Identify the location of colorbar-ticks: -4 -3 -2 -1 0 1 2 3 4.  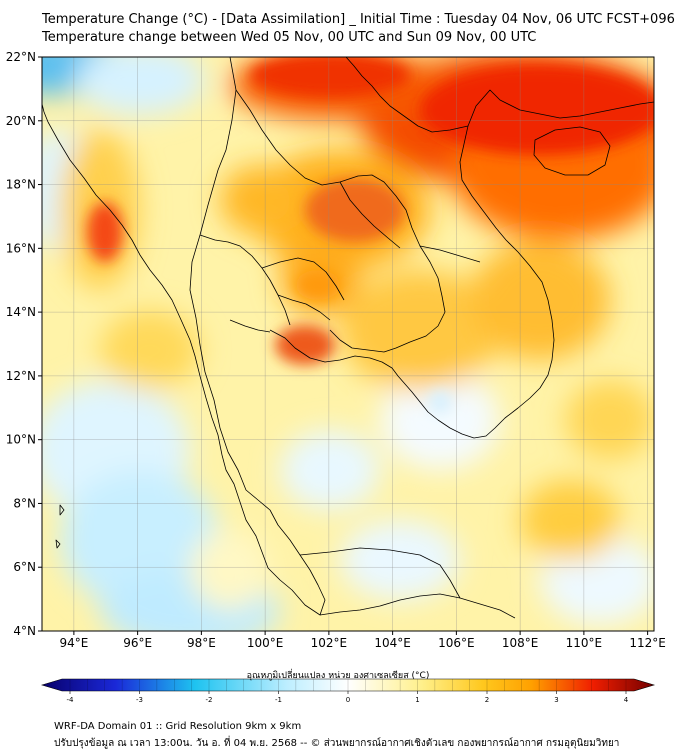
(348, 691).